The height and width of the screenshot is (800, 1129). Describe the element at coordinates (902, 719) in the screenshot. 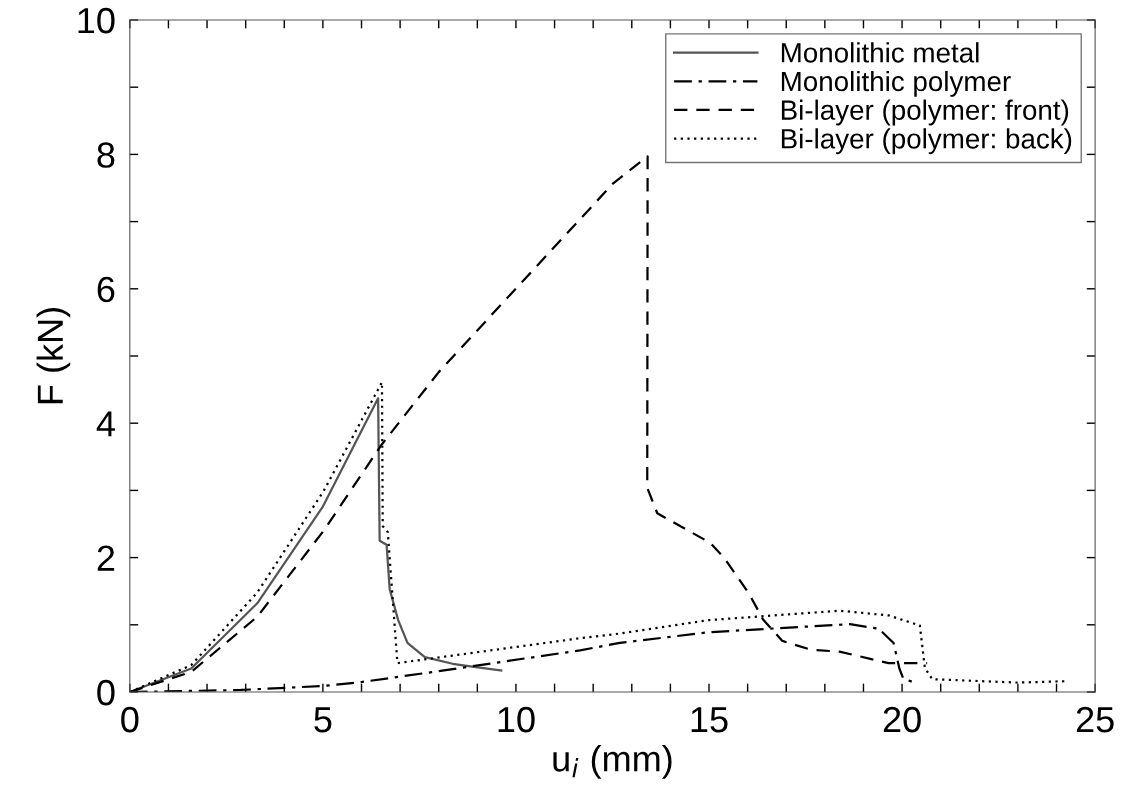

I see `x-tick-label: 20` at that location.